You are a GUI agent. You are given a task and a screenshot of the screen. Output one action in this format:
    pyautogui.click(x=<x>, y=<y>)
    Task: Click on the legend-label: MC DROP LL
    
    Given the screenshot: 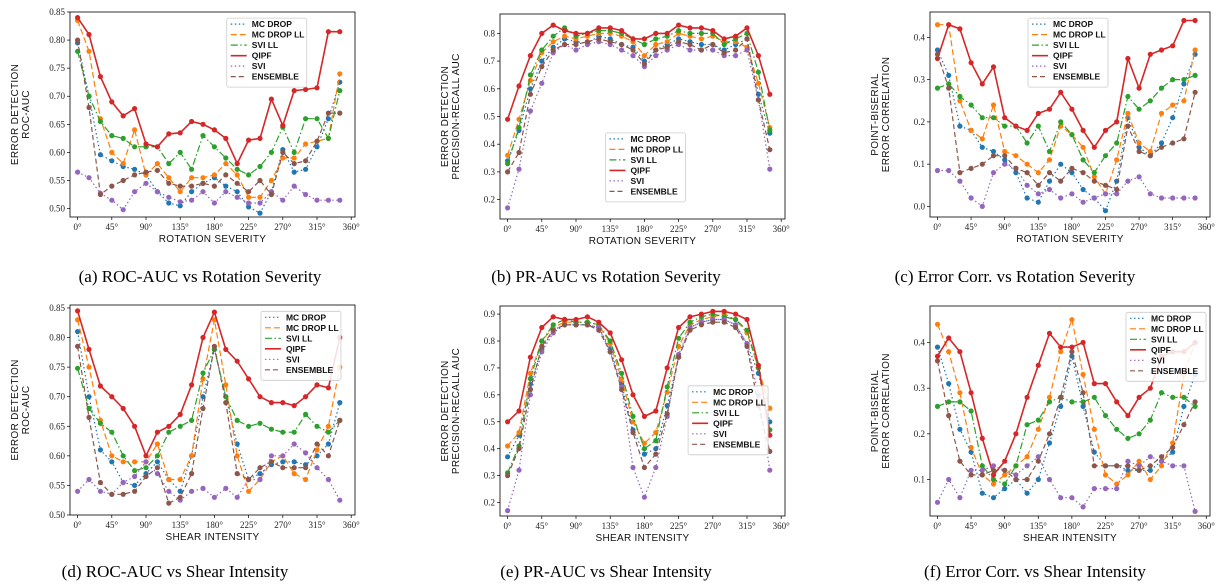 What is the action you would take?
    pyautogui.click(x=656, y=149)
    